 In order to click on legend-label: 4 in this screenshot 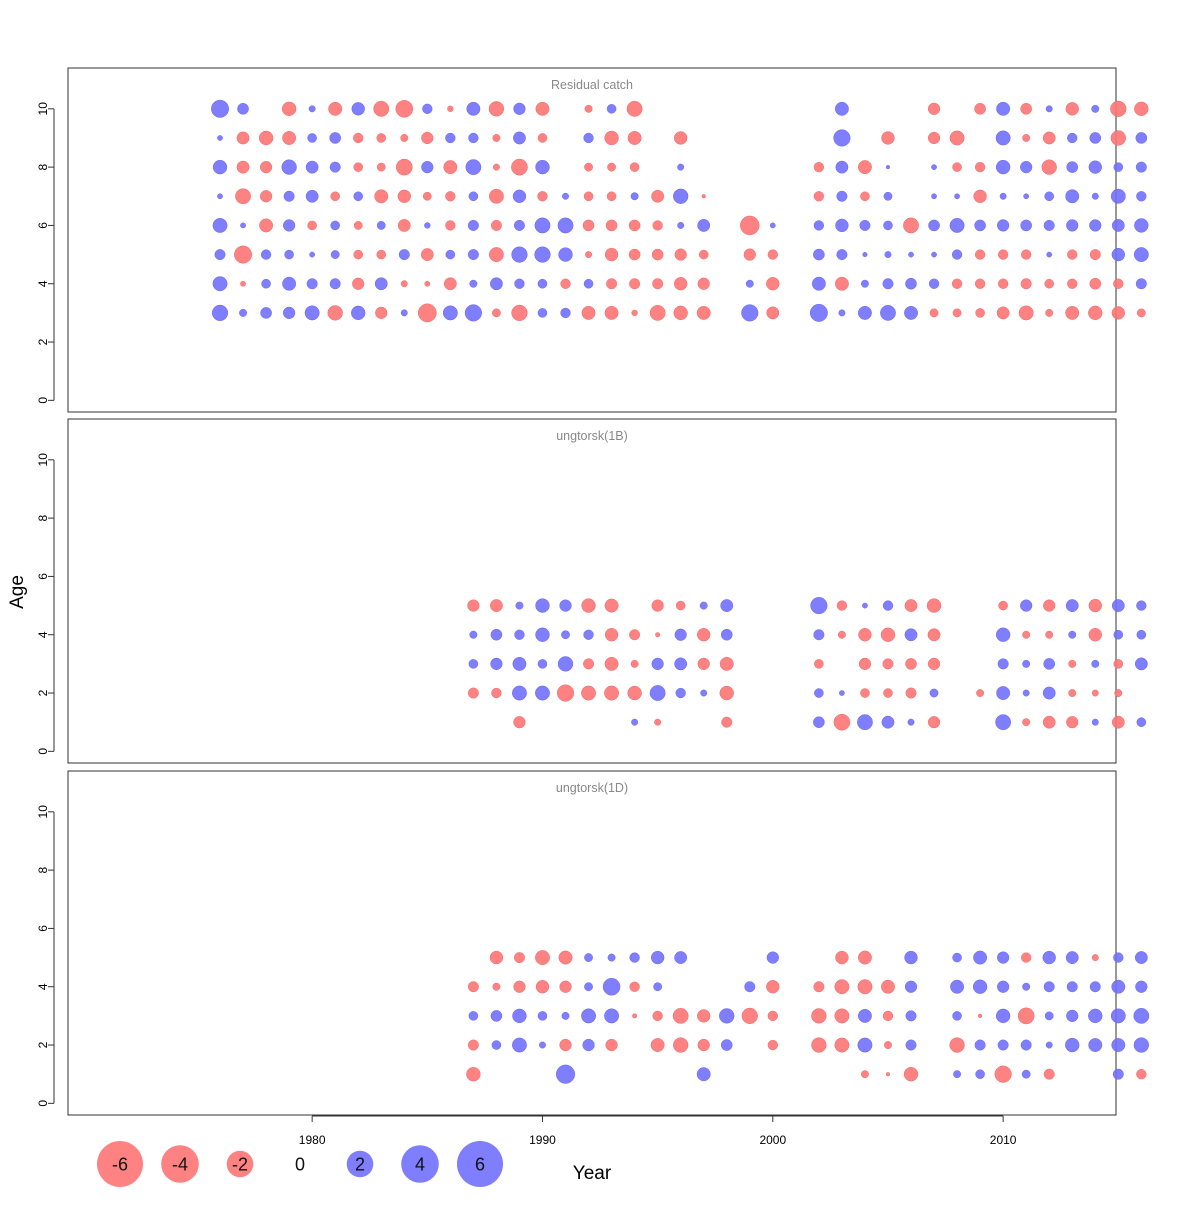, I will do `click(420, 1165)`.